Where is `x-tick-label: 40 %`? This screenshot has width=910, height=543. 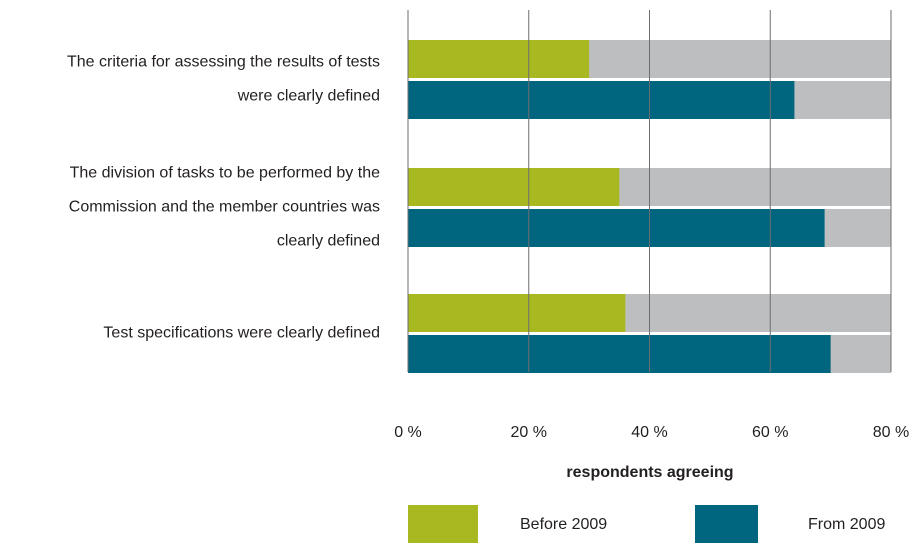 x-tick-label: 40 % is located at coordinates (649, 432).